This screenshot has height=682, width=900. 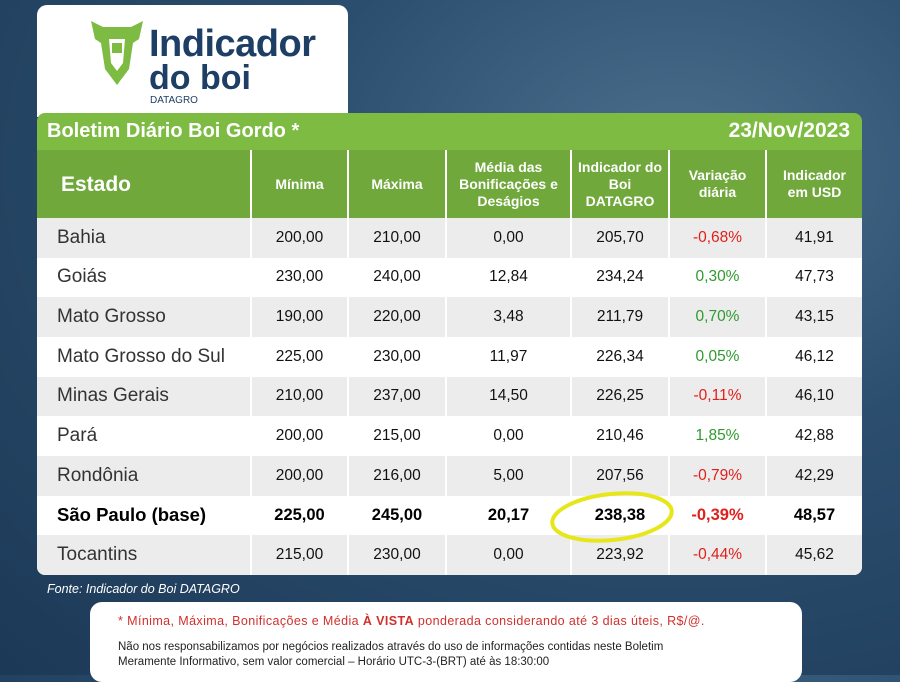 What do you see at coordinates (396, 317) in the screenshot?
I see `table-cell: 220,00` at bounding box center [396, 317].